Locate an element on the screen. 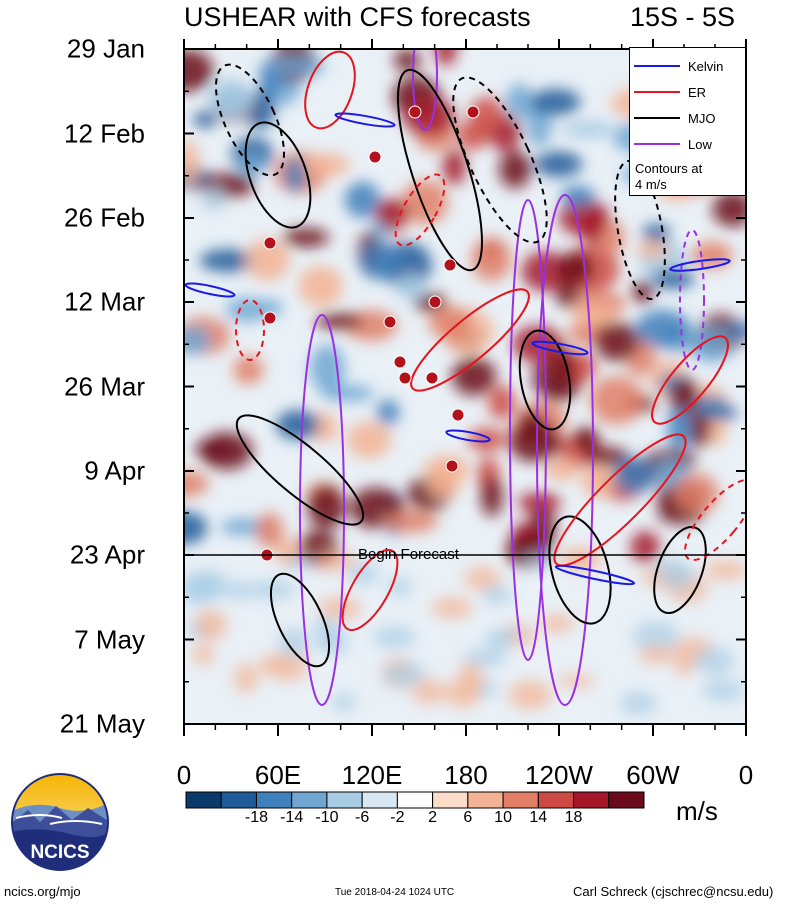 The width and height of the screenshot is (809, 907). legend-label: Kelvin is located at coordinates (706, 66).